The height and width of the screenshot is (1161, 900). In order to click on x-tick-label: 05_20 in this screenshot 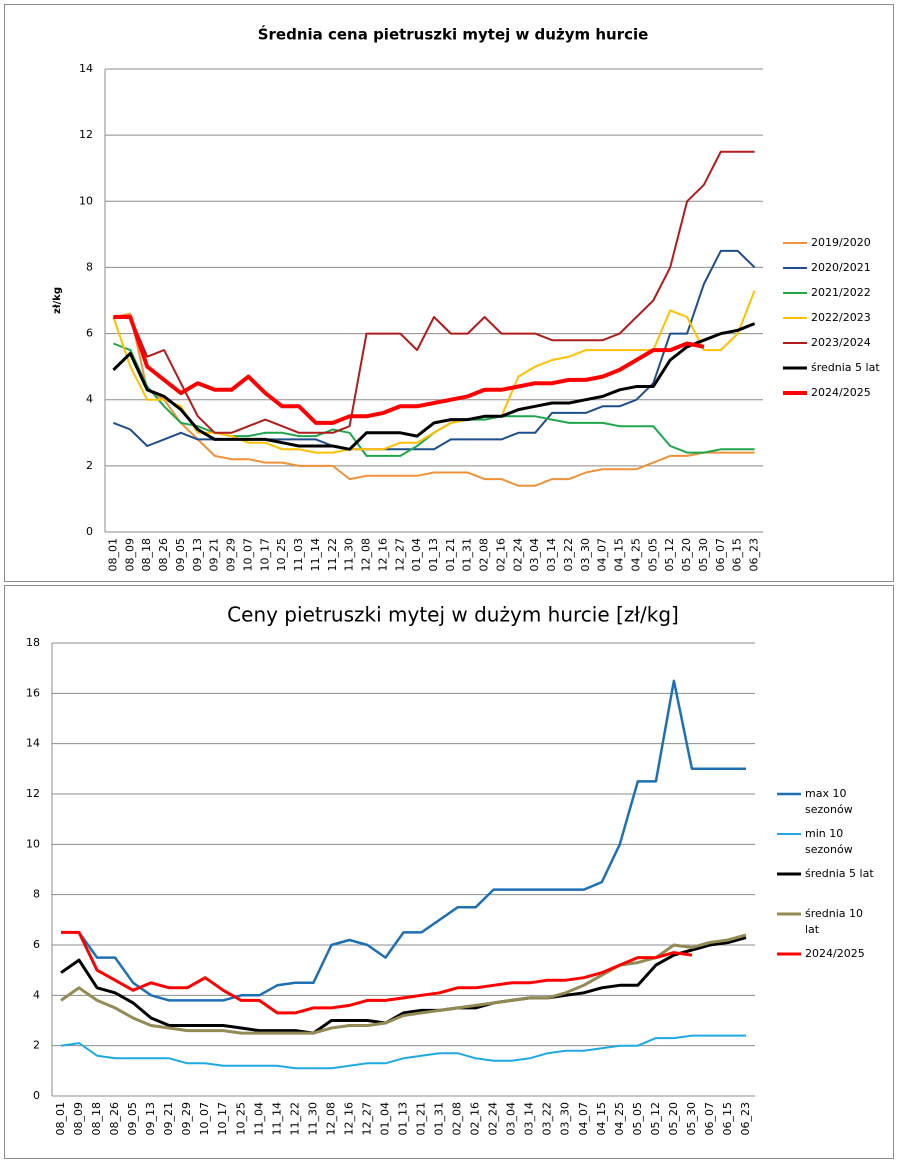, I will do `click(686, 555)`.